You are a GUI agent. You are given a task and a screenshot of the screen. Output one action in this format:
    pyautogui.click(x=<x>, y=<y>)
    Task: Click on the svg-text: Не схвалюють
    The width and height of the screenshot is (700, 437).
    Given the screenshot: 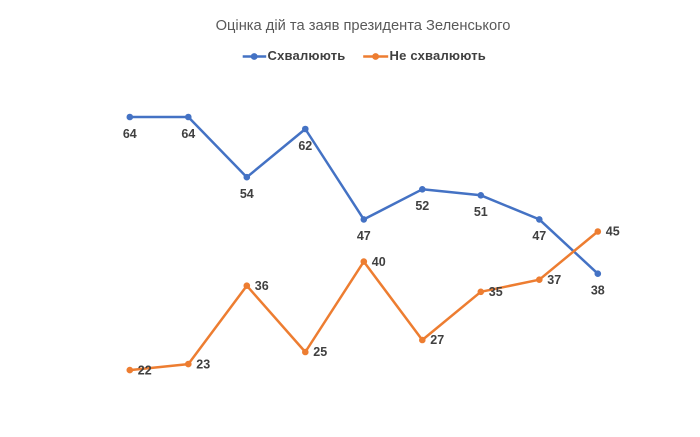 What is the action you would take?
    pyautogui.click(x=438, y=55)
    